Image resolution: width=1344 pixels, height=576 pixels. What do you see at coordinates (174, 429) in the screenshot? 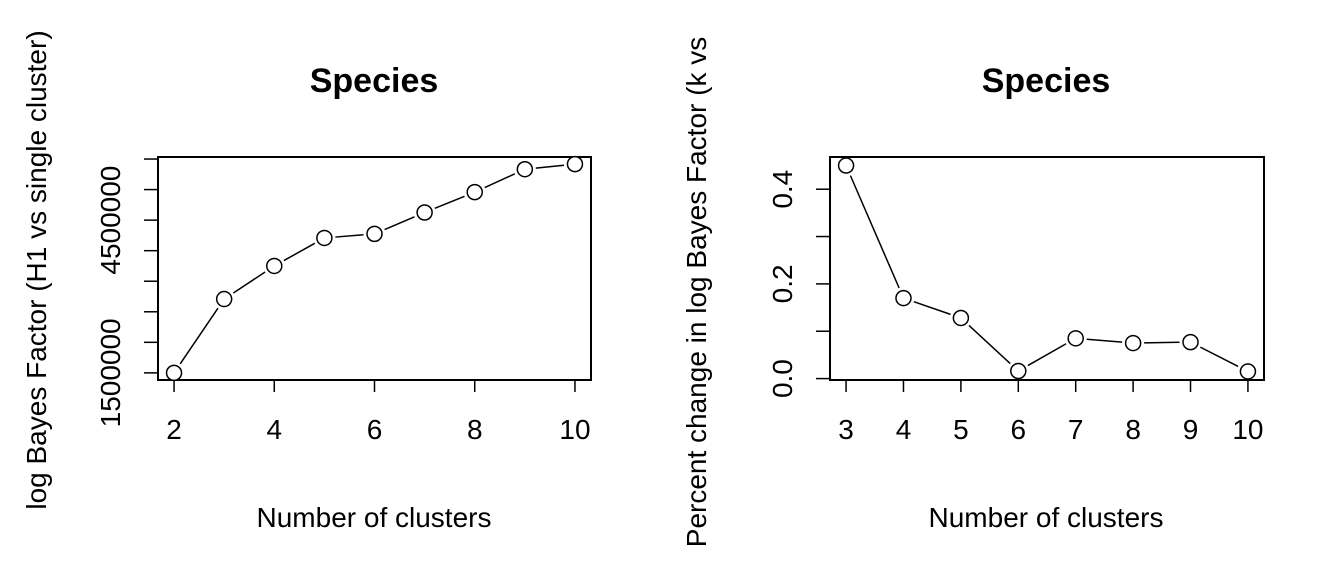
I see `x-tick-label: 2` at bounding box center [174, 429].